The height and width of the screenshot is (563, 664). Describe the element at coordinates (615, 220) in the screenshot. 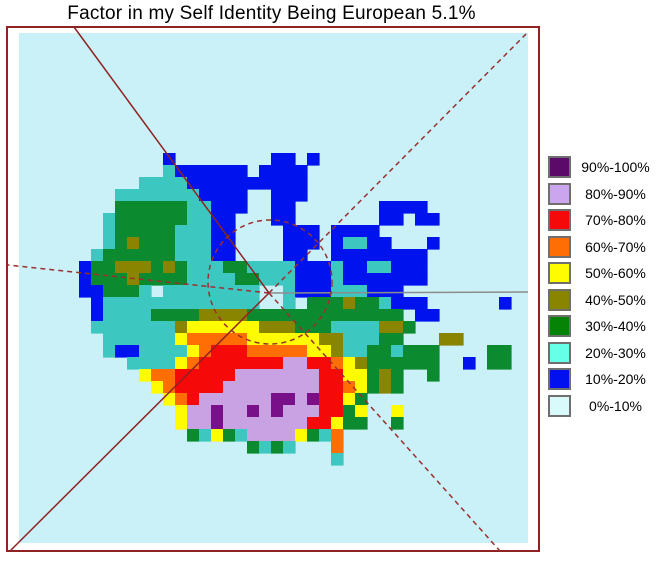

I see `legend-label: 70%-80%` at that location.